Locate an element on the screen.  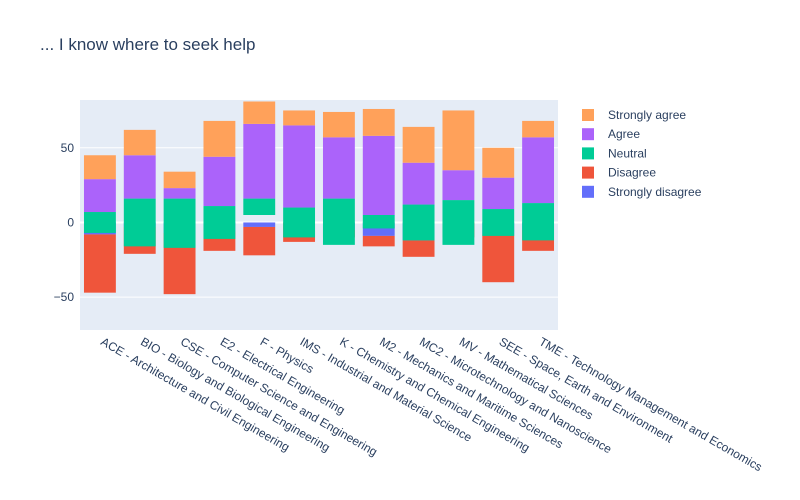
y-tick-label: −50 is located at coordinates (64, 297).